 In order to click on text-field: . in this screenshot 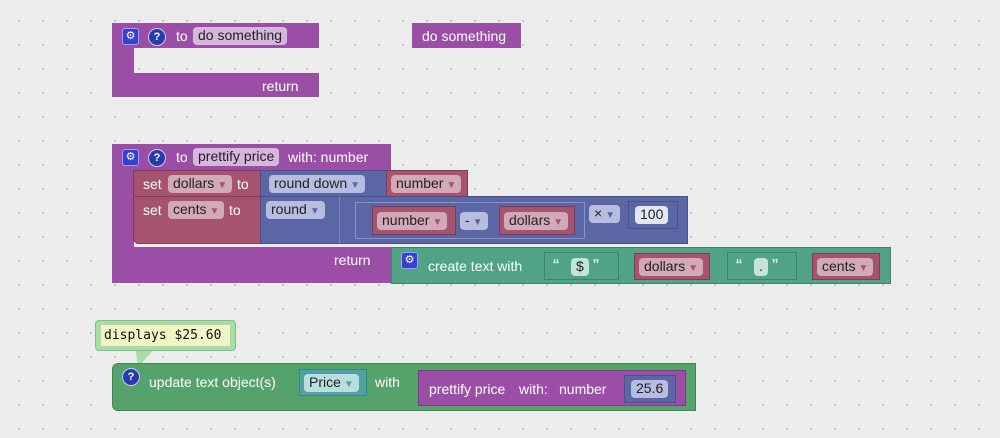, I will do `click(761, 267)`.